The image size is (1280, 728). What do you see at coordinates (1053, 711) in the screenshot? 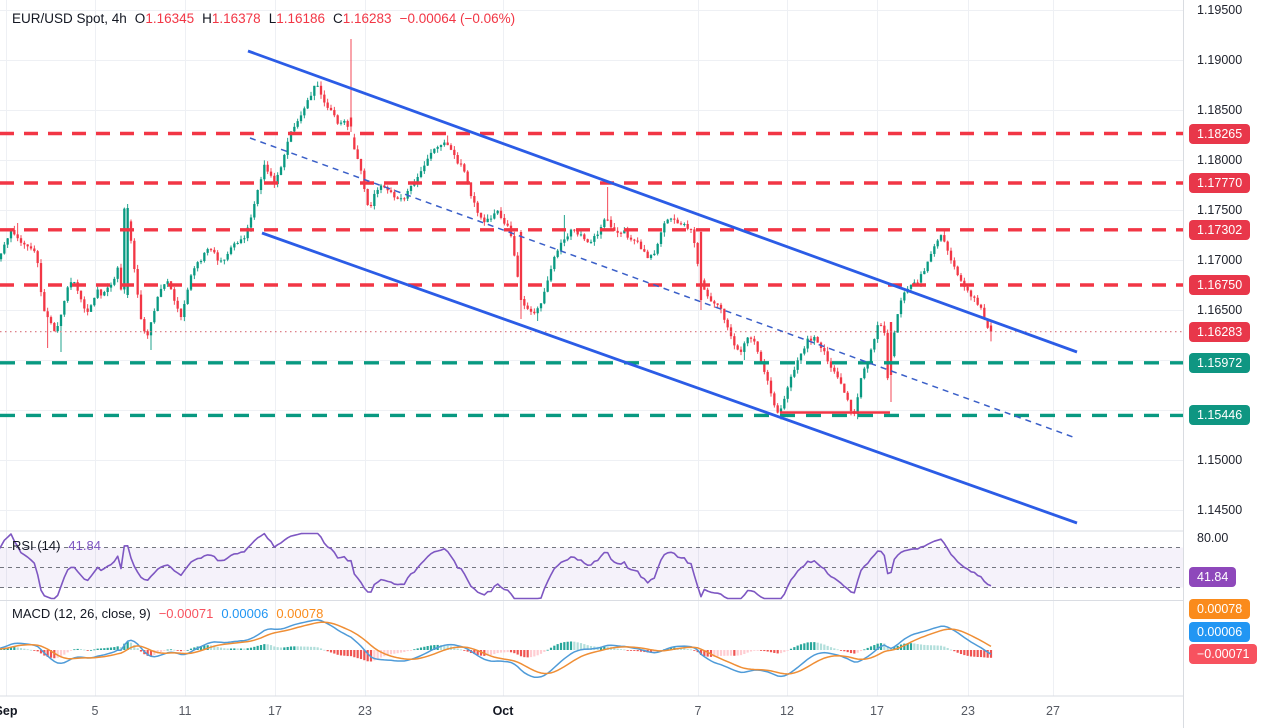
I see `time-label: 27` at bounding box center [1053, 711].